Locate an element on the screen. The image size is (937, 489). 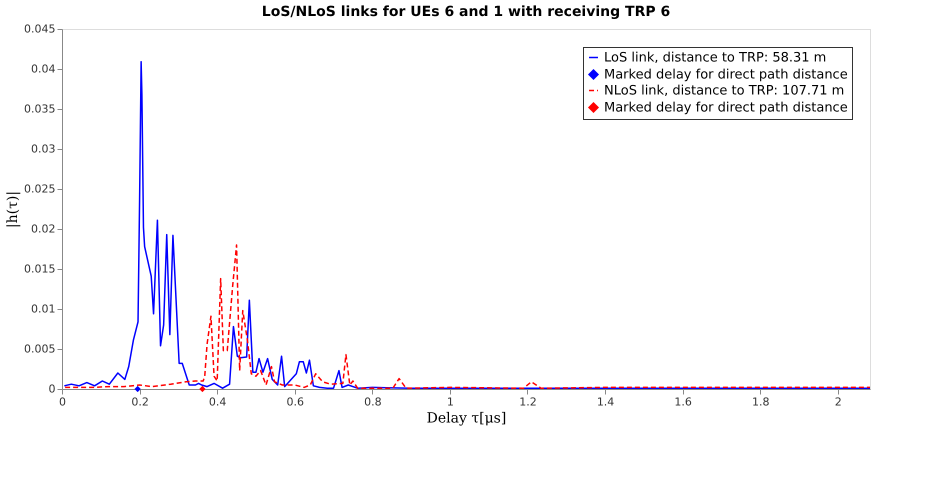
y-tick-label: 0.01 is located at coordinates (43, 309).